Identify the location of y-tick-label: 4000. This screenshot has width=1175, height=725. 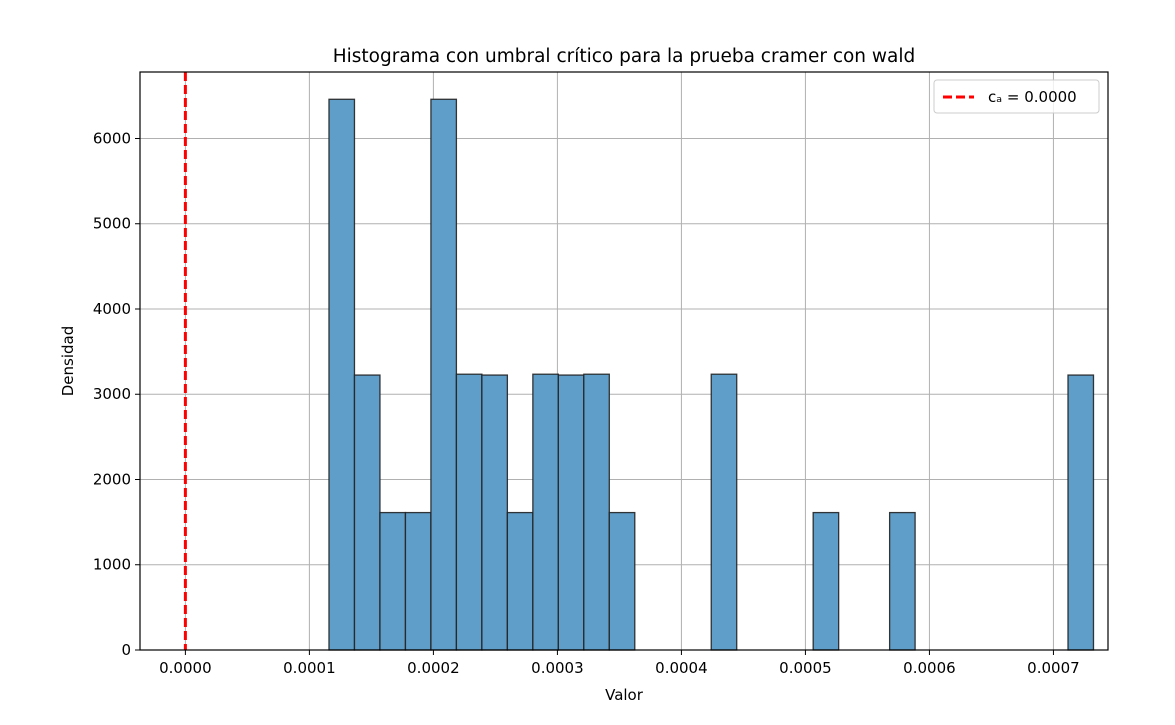
(112, 309).